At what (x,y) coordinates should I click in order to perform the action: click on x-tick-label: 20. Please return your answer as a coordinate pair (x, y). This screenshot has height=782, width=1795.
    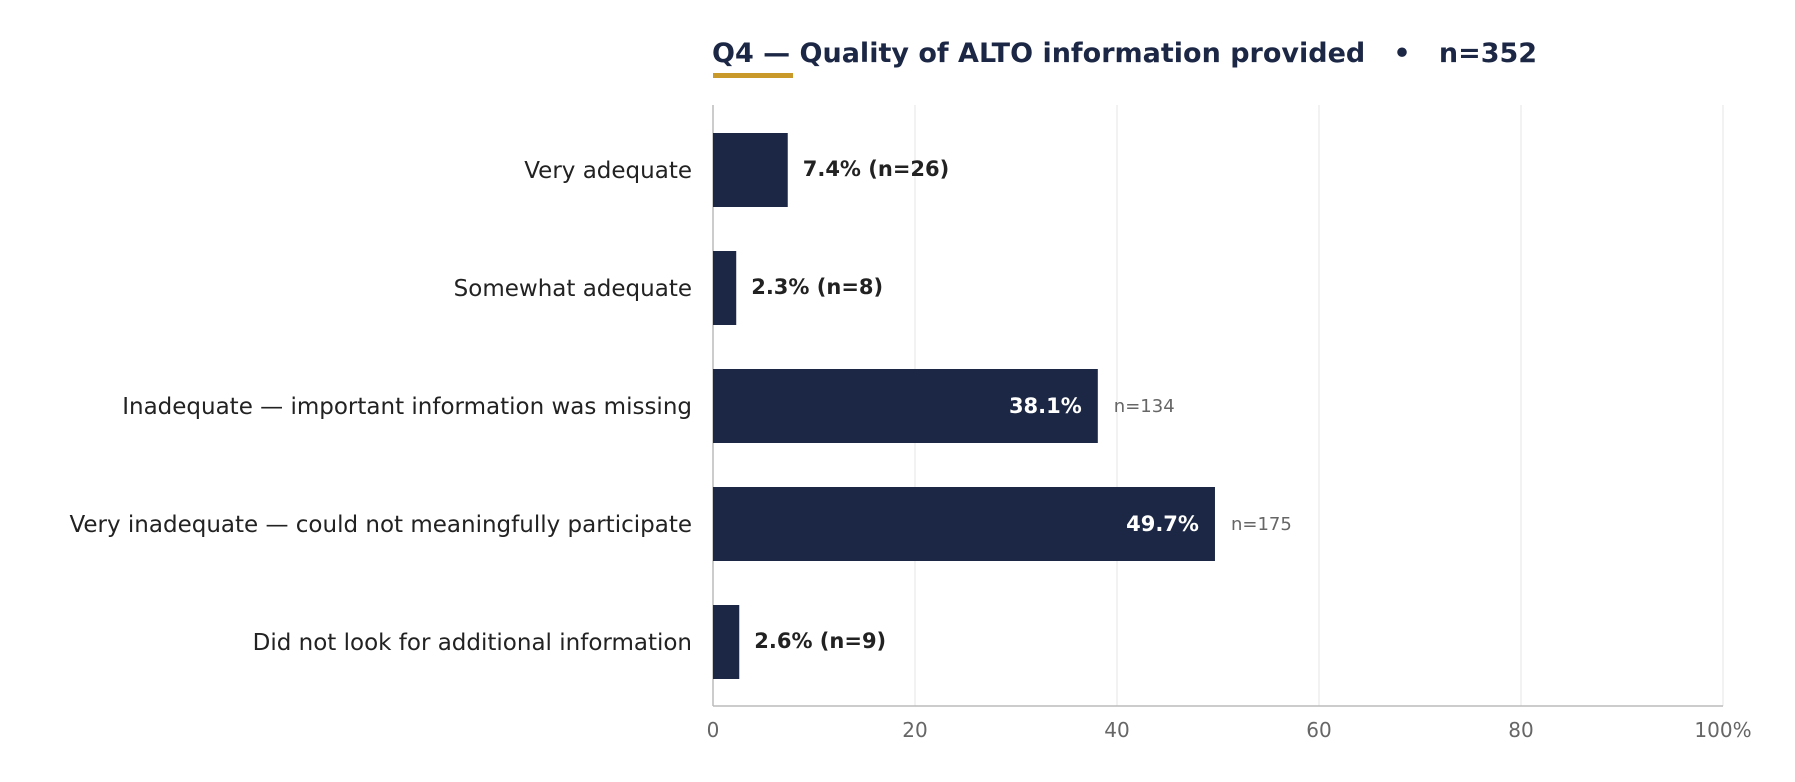
    Looking at the image, I should click on (914, 730).